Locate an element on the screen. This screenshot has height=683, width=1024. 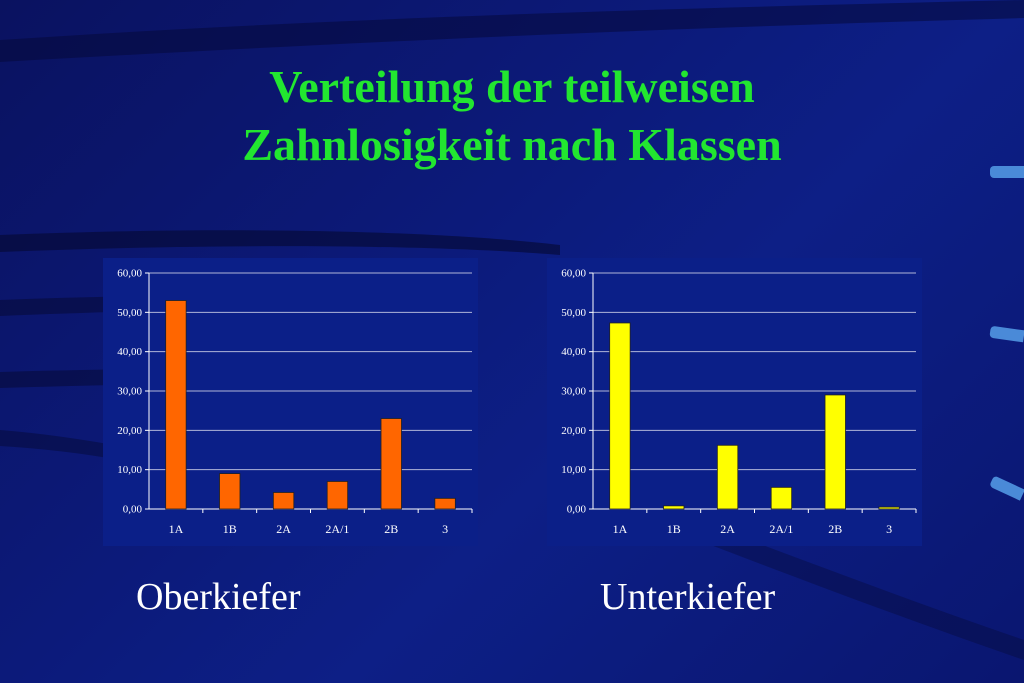
title-line-2: Zahnlosigkeit nach Klassen is located at coordinates (512, 144).